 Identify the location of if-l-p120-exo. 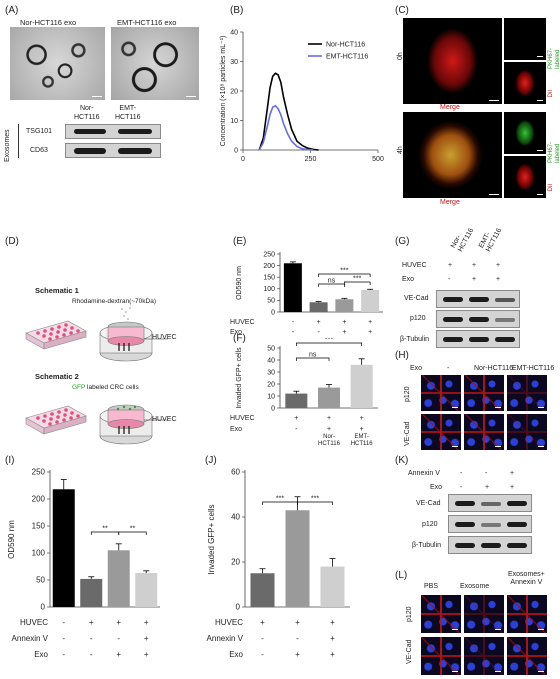
(484, 614).